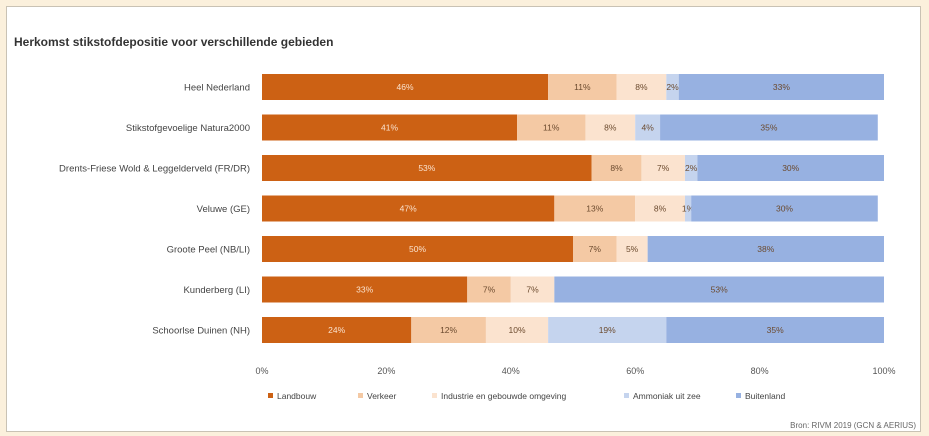 Image resolution: width=929 pixels, height=436 pixels. Describe the element at coordinates (261, 371) in the screenshot. I see `x-tick-label: 0%` at that location.